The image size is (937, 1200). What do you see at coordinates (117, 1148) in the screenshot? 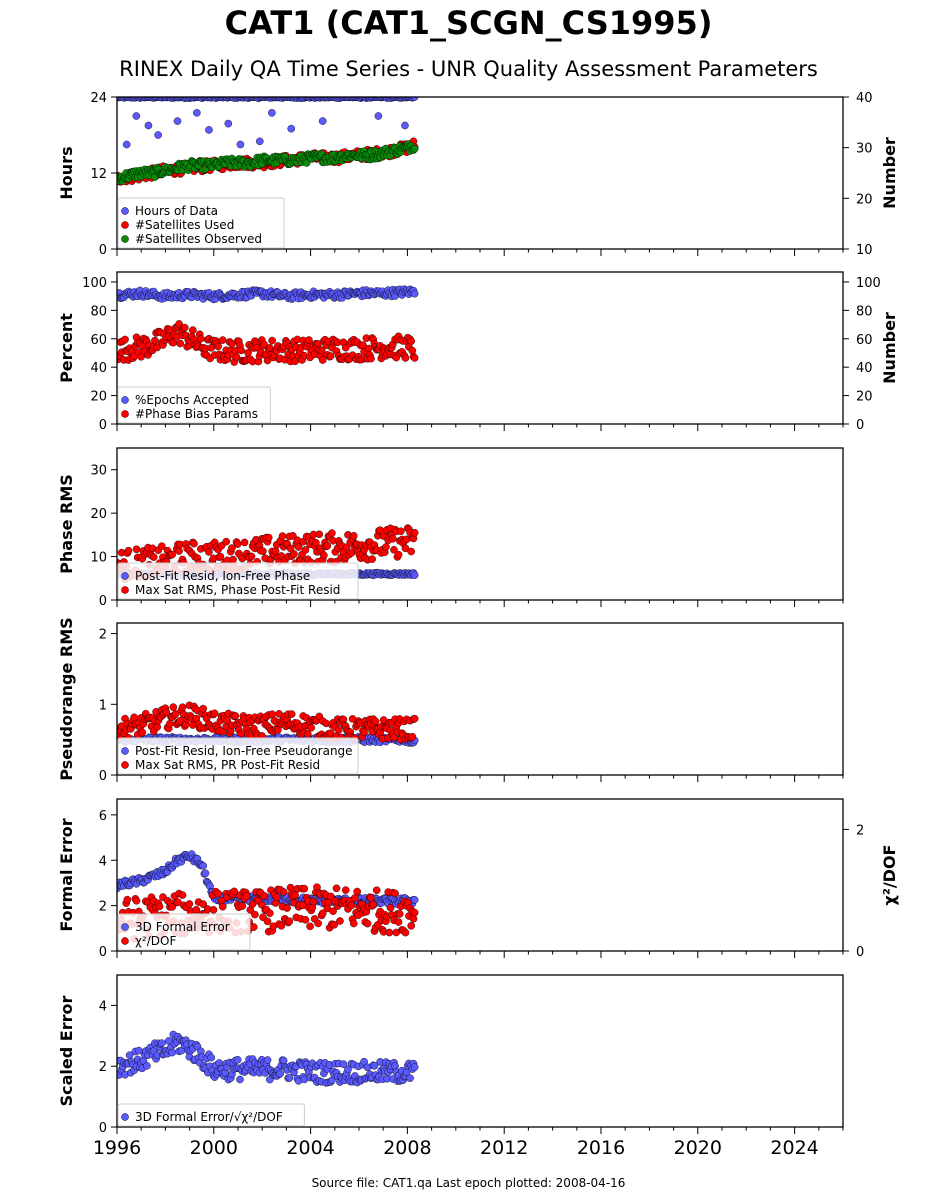
I see `x-tick-label: 1996` at bounding box center [117, 1148].